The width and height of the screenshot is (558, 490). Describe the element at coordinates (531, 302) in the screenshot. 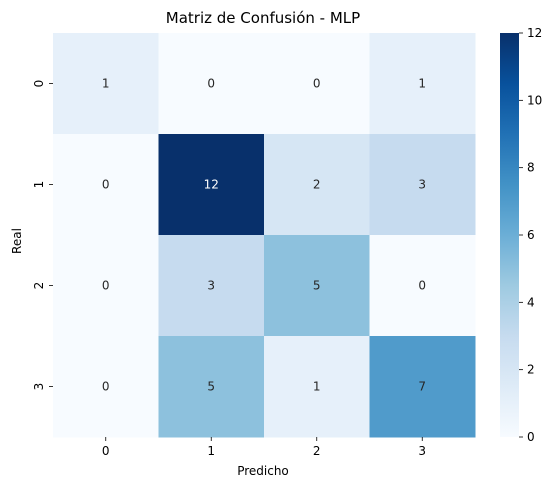

I see `colorbar-tick-label: 4` at that location.